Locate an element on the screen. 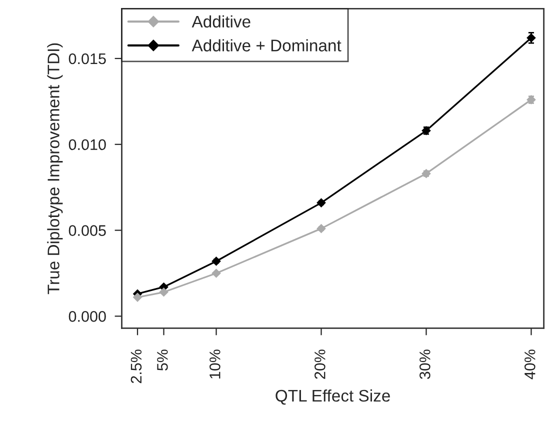 The width and height of the screenshot is (546, 433). x-axis-title: QTL Effect Size is located at coordinates (333, 397).